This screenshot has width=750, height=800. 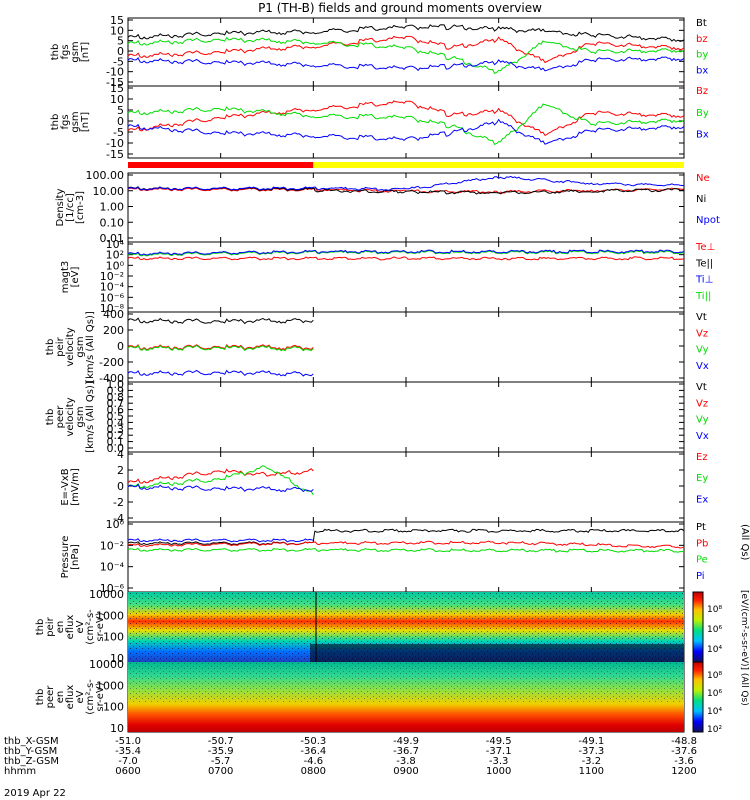 What do you see at coordinates (112, 222) in the screenshot?
I see `y-tick-label: 0.10` at bounding box center [112, 222].